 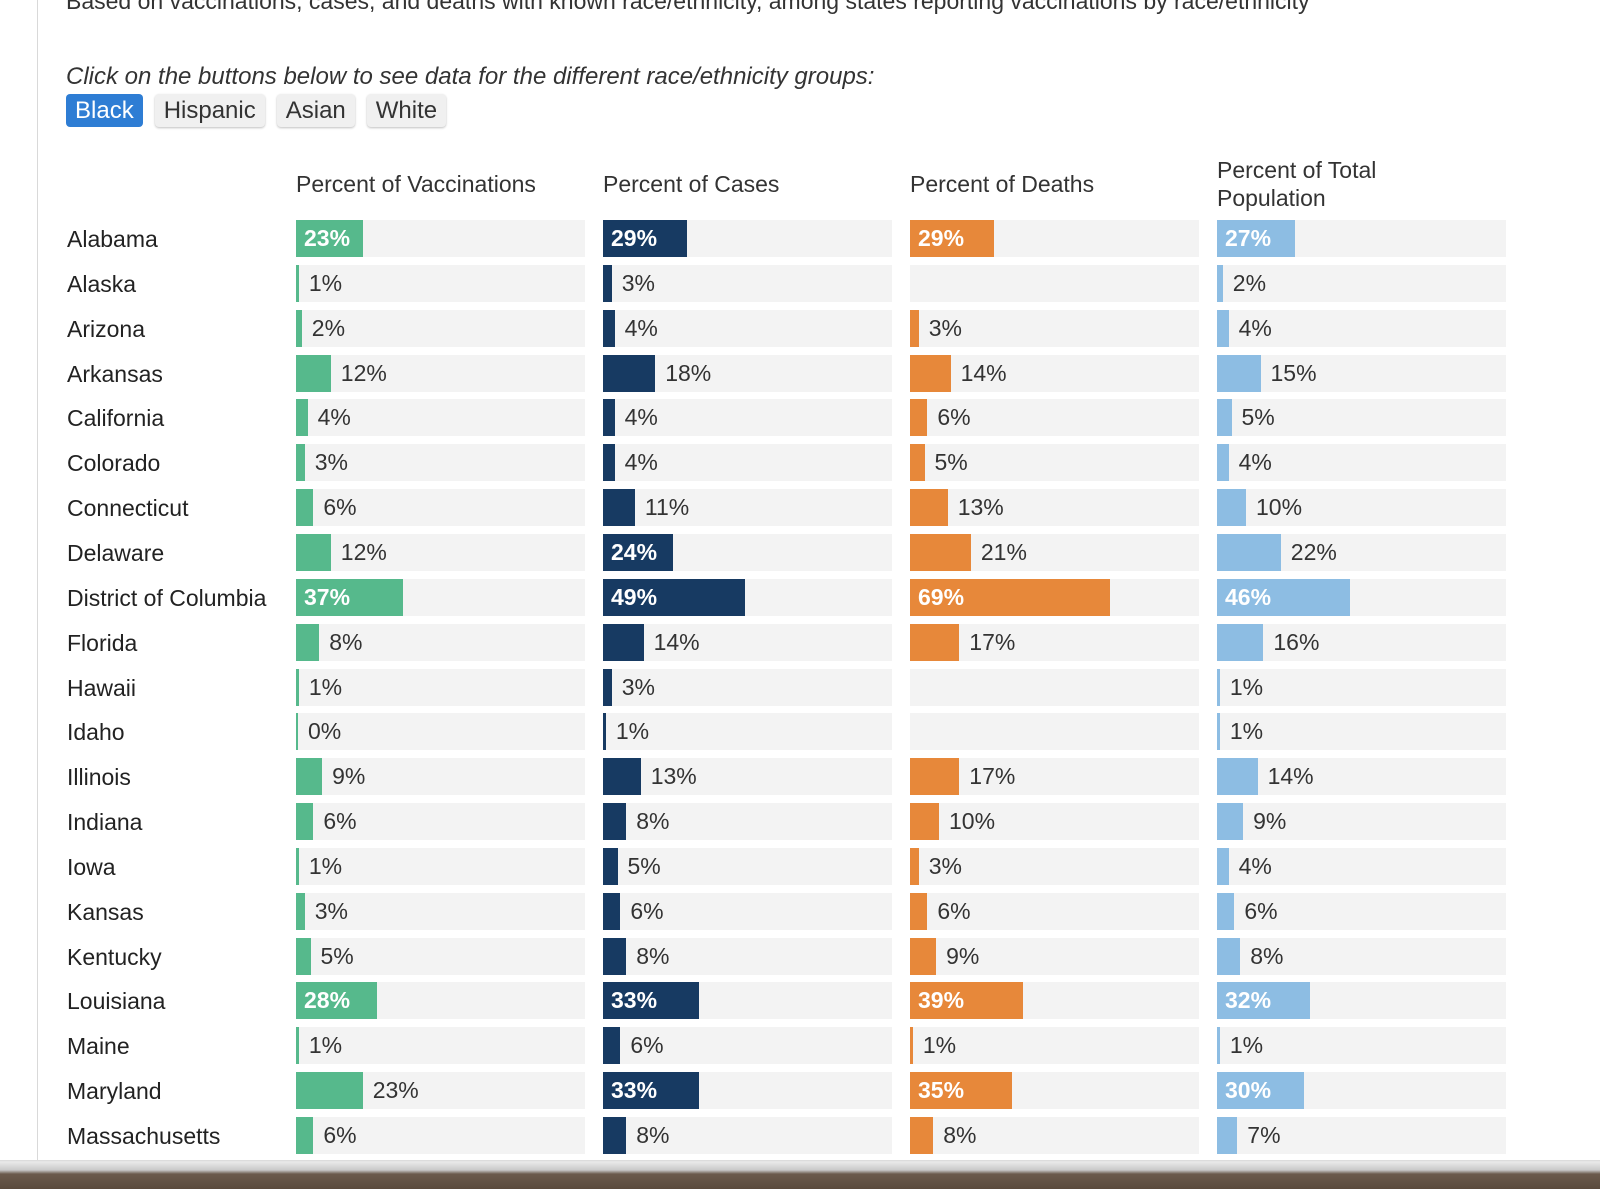 I want to click on bar-deaths-indiana, so click(x=924, y=822).